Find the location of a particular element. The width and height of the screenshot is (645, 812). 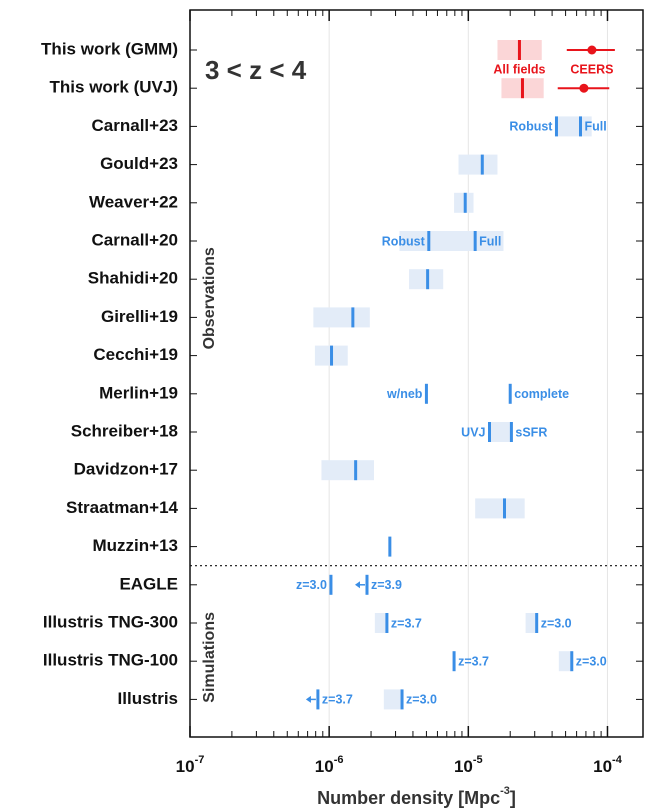

mark-label: sSFR is located at coordinates (531, 432).